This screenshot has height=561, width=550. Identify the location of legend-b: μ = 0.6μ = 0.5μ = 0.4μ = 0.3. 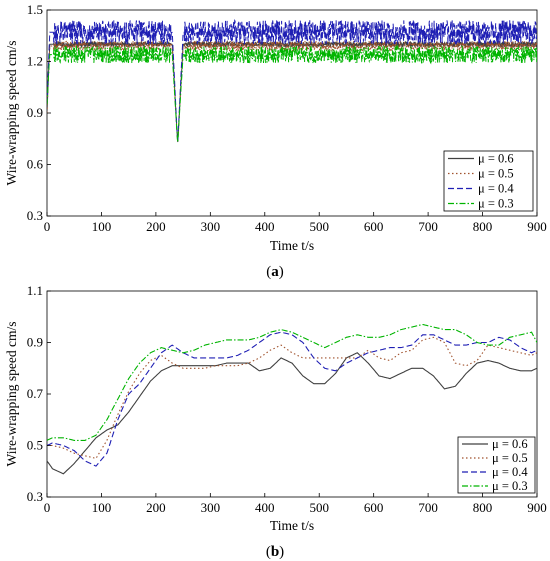
(496, 465).